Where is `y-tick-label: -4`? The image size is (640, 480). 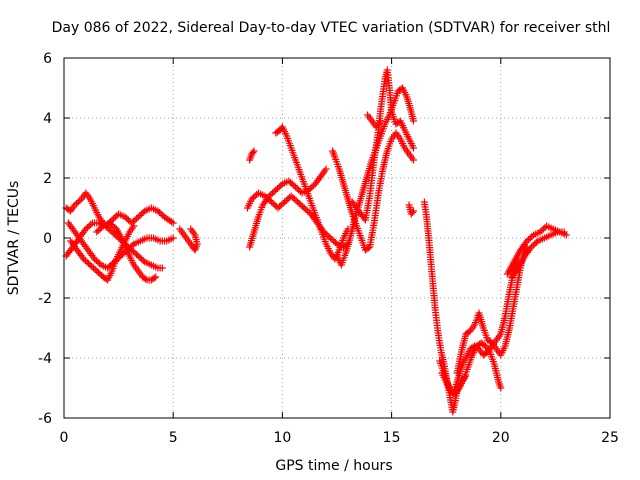
y-tick-label: -4 is located at coordinates (45, 359).